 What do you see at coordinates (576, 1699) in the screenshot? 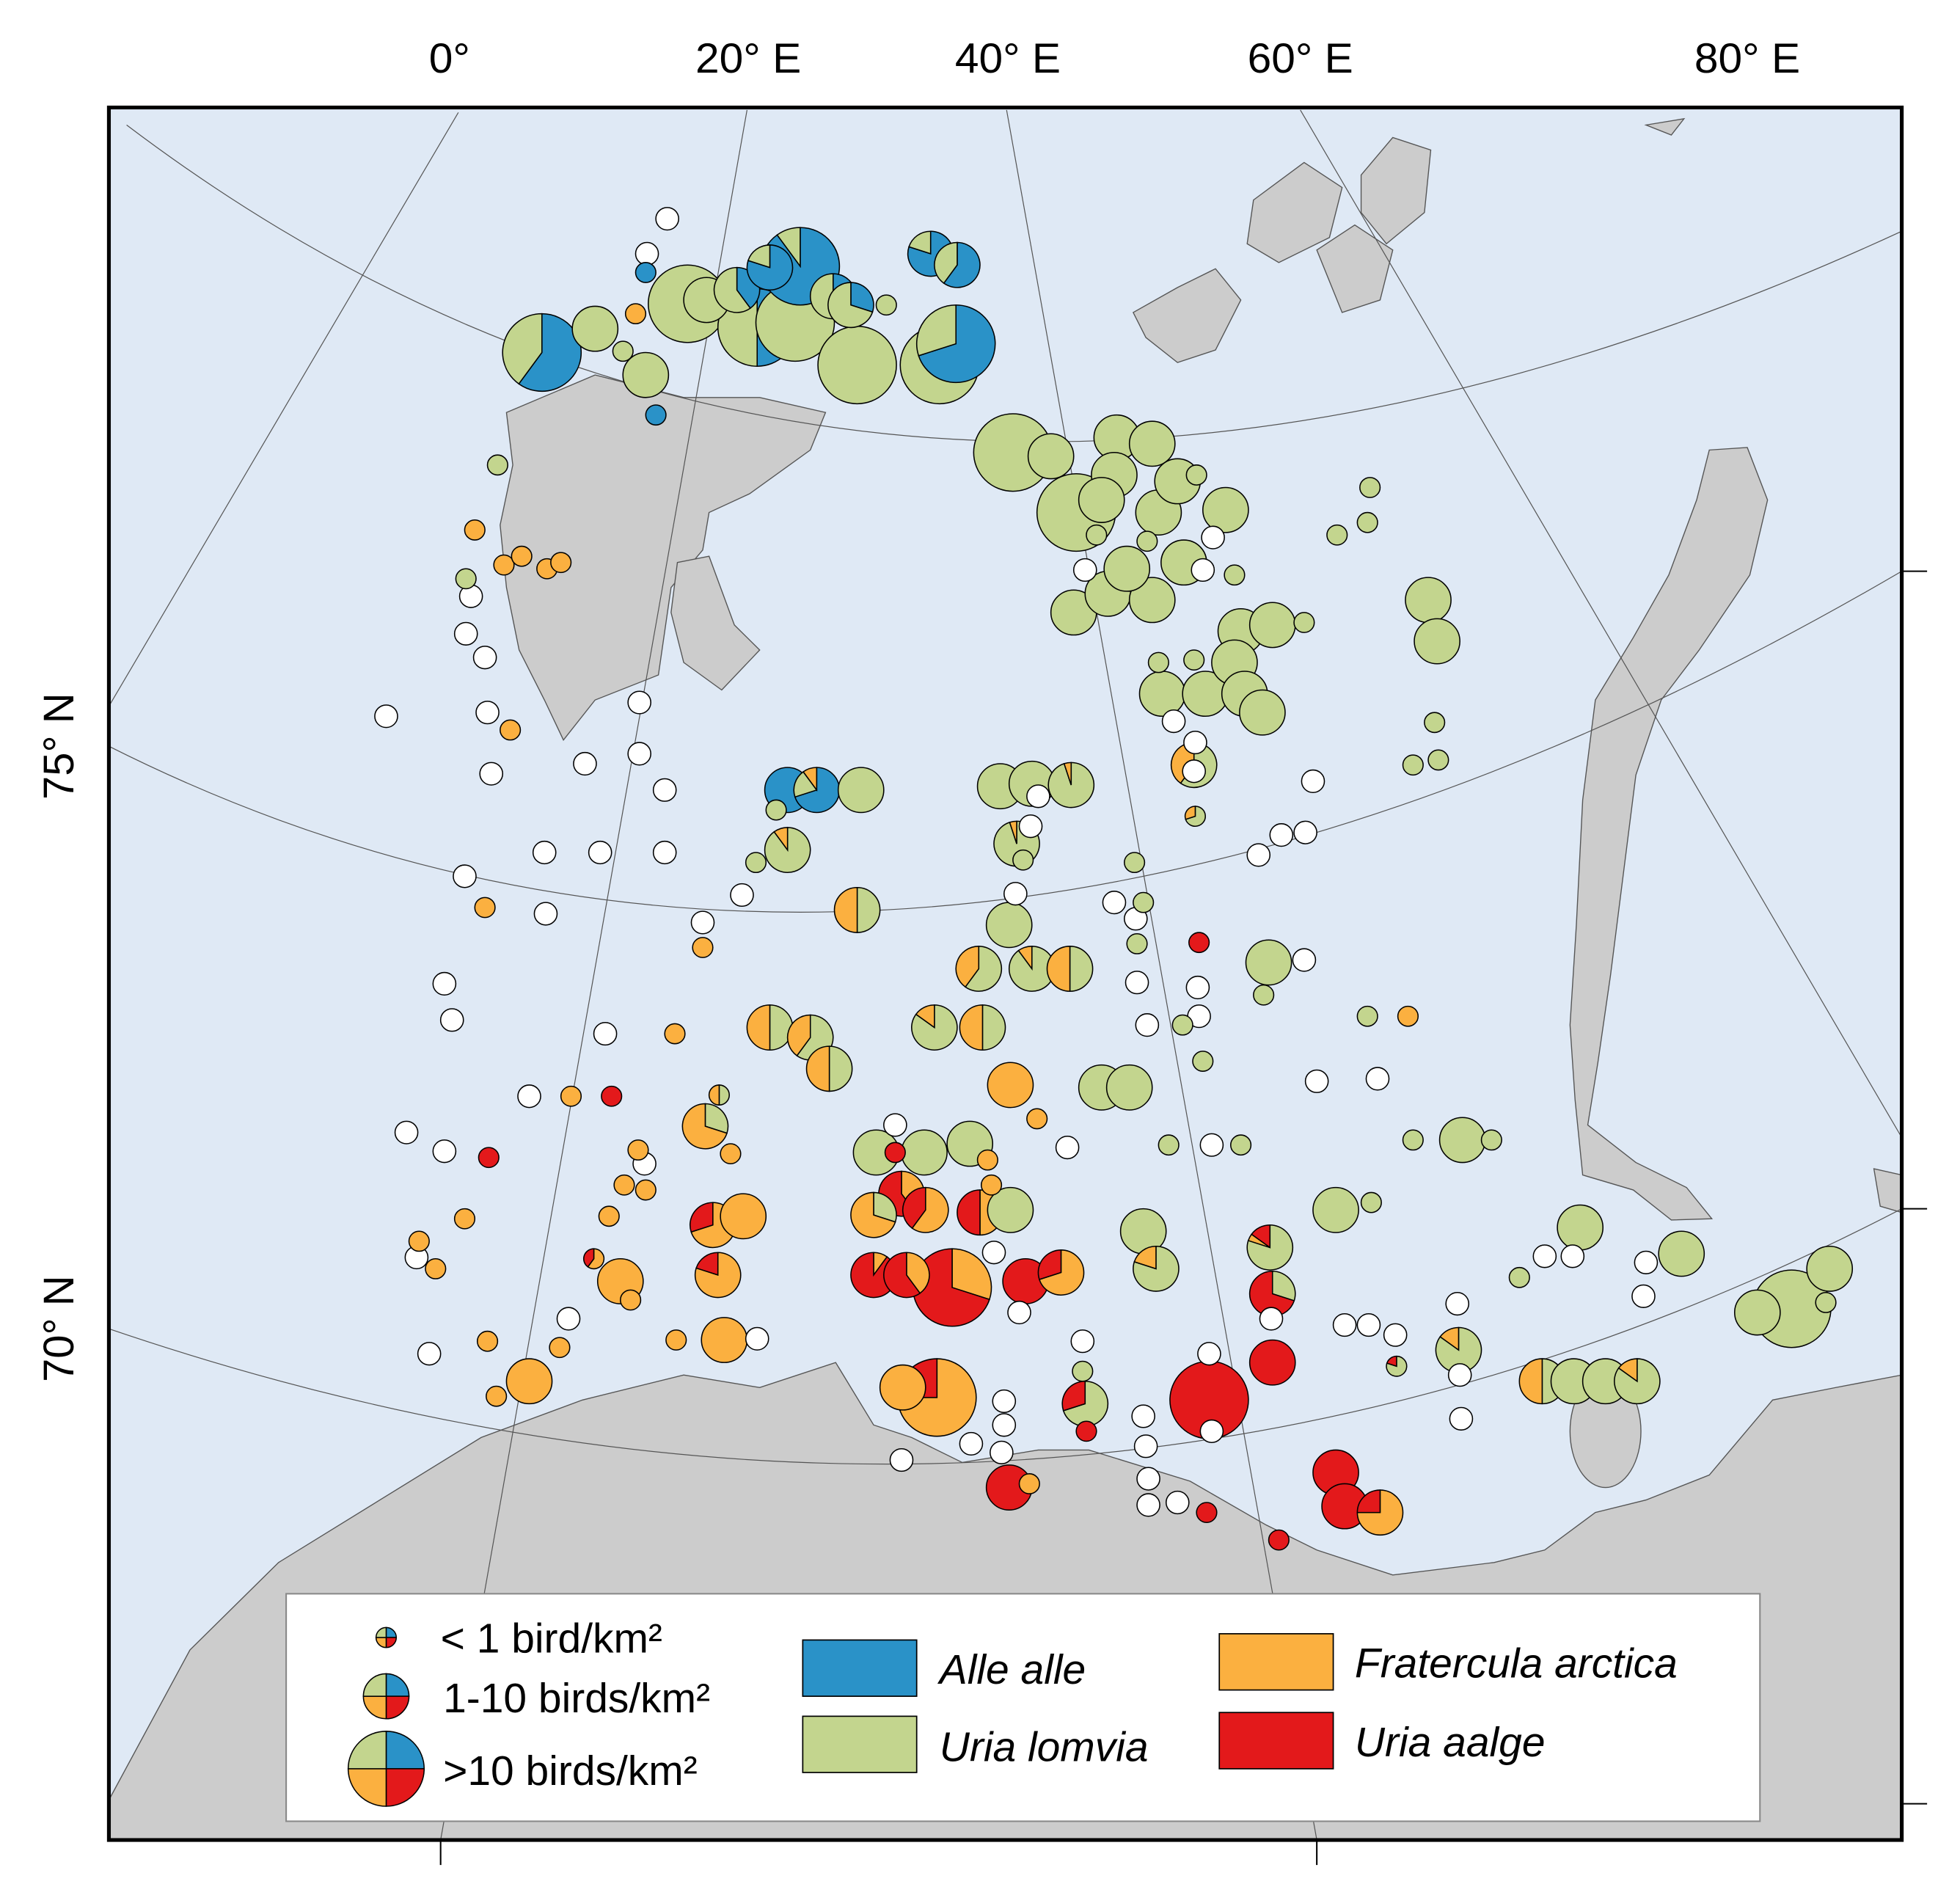
I see `legend-density-medium: 1-10 birds/km²` at bounding box center [576, 1699].